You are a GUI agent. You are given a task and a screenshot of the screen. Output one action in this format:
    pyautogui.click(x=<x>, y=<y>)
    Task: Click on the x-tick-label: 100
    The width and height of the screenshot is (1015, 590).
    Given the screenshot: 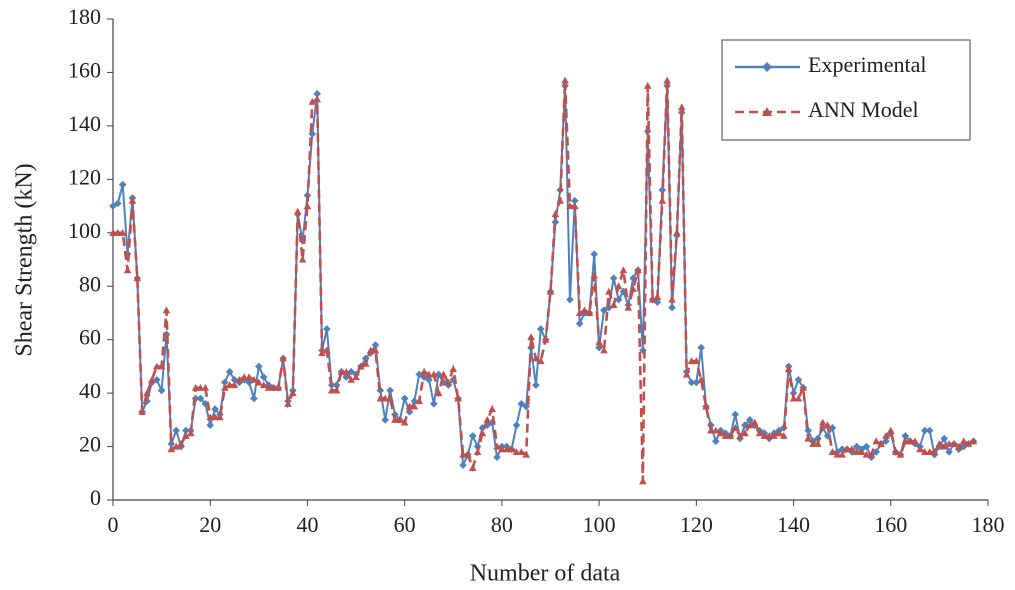 What is the action you would take?
    pyautogui.click(x=599, y=524)
    